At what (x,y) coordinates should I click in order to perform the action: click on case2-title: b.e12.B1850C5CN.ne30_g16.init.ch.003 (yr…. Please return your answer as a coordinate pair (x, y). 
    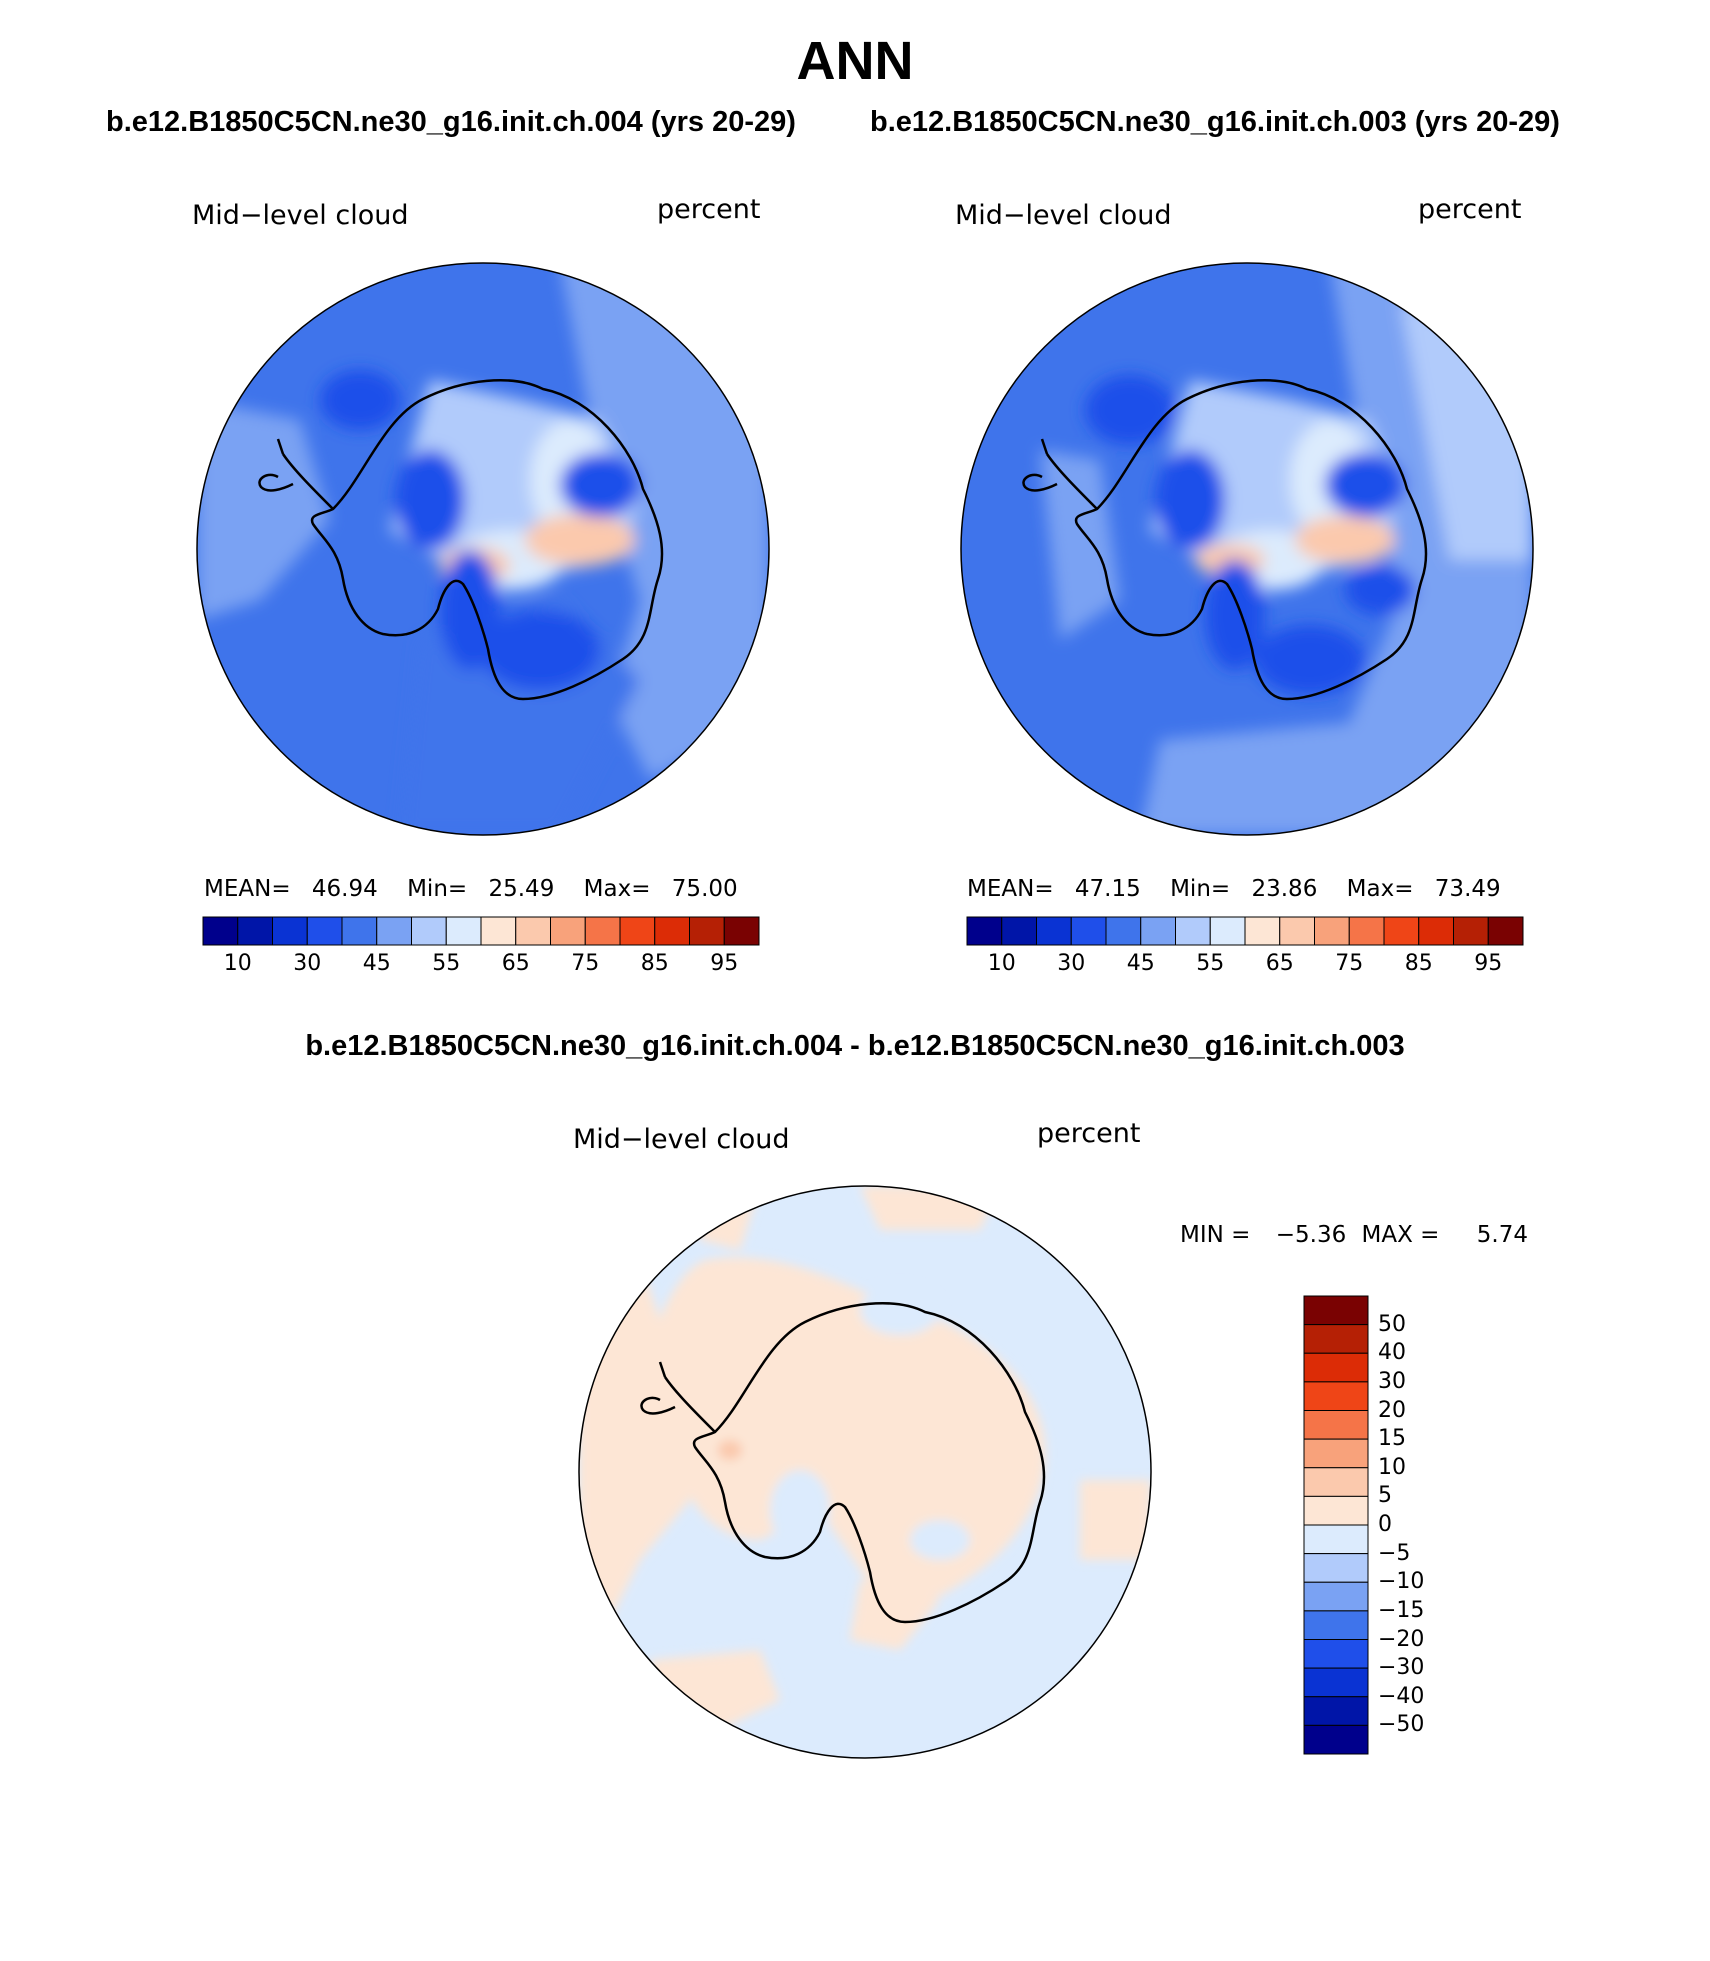
    Looking at the image, I should click on (1215, 122).